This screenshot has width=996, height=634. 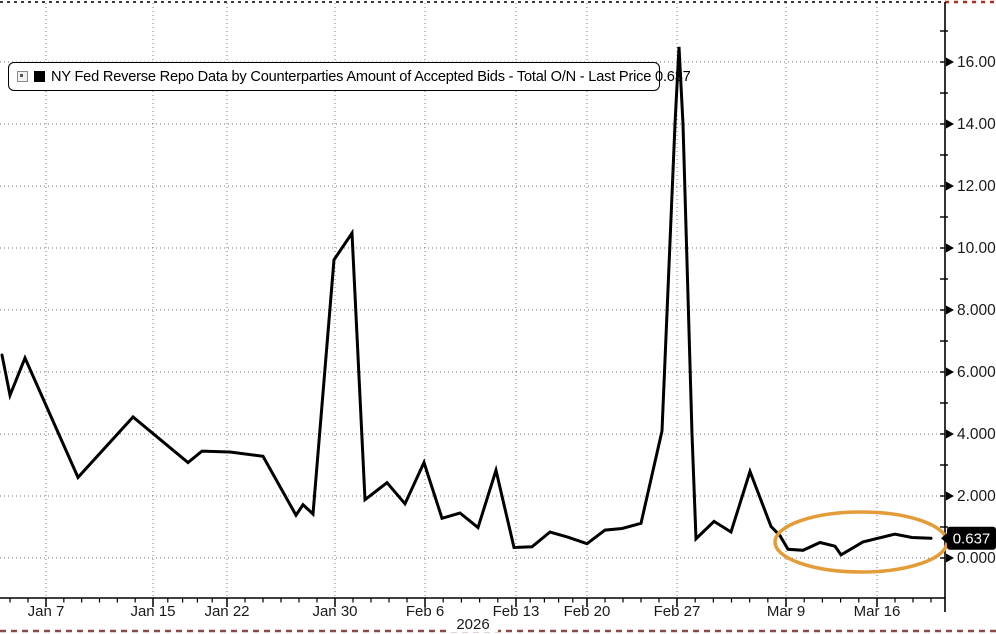 What do you see at coordinates (22, 76) in the screenshot?
I see `legend-expand-icon` at bounding box center [22, 76].